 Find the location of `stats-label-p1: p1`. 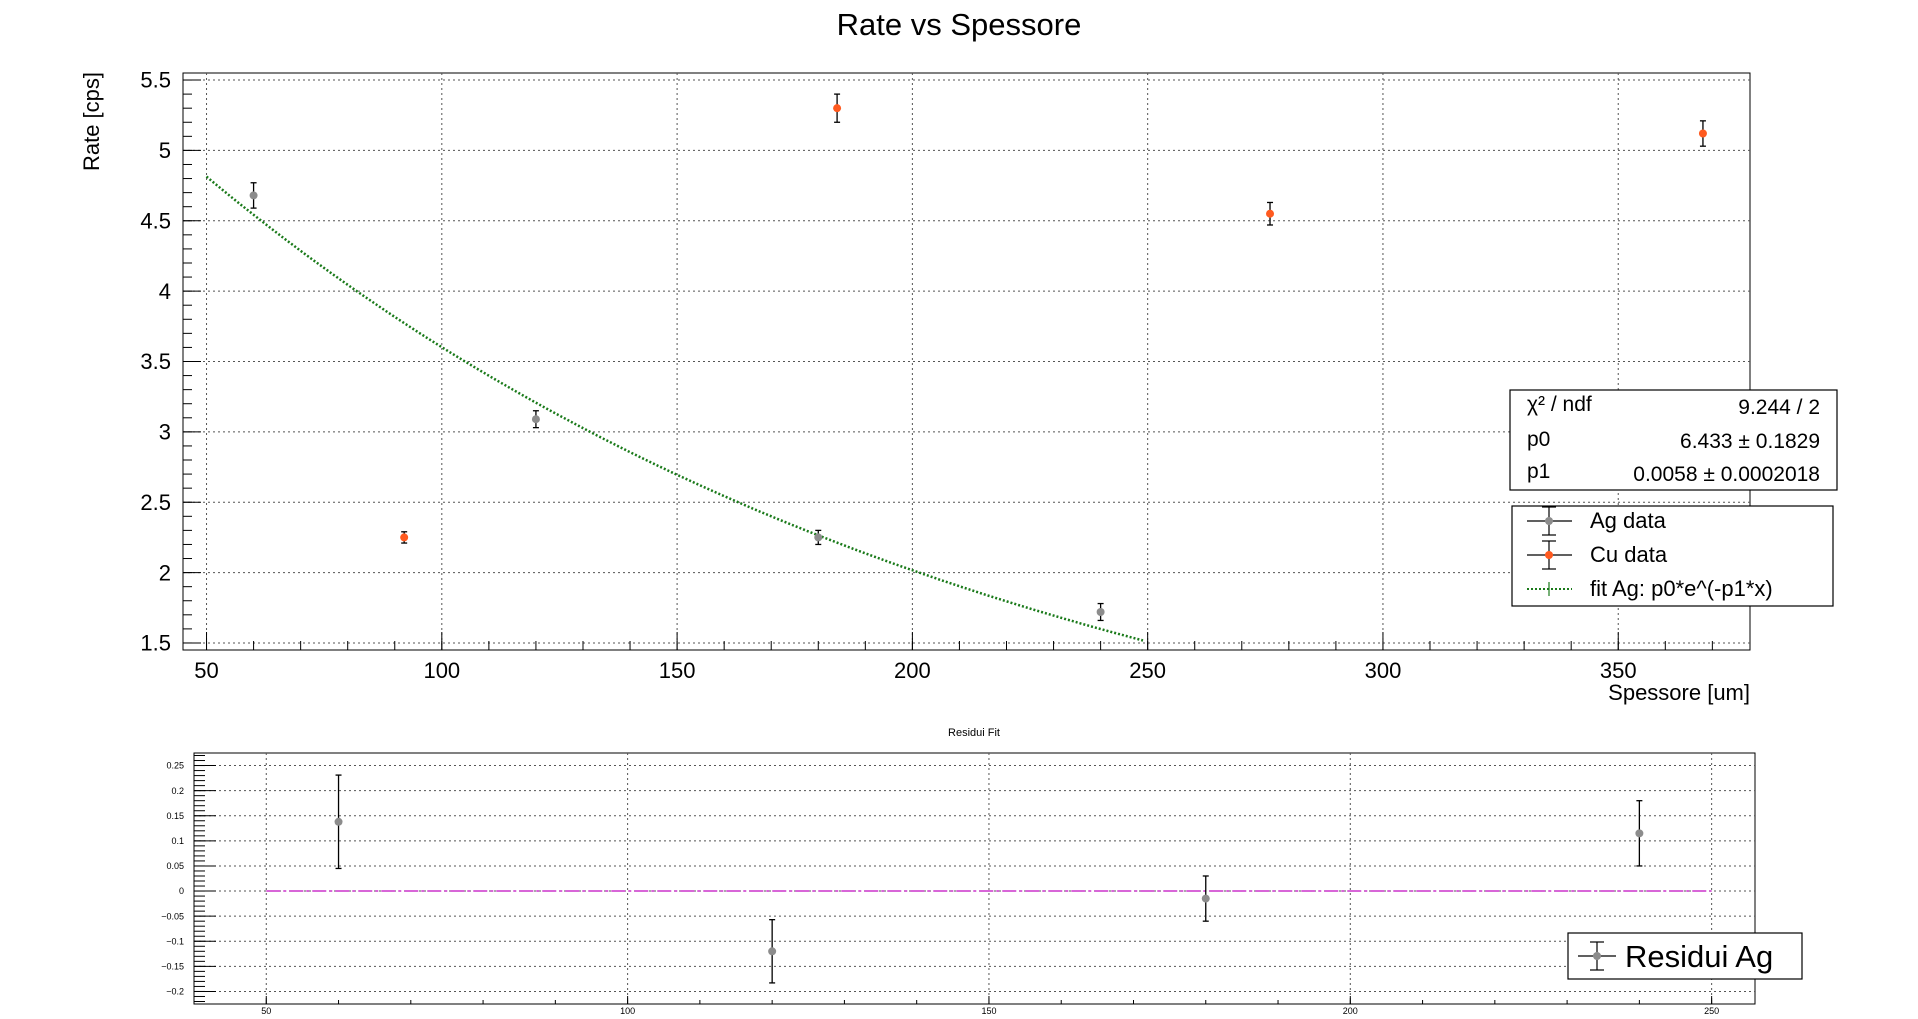

stats-label-p1: p1 is located at coordinates (1538, 471).